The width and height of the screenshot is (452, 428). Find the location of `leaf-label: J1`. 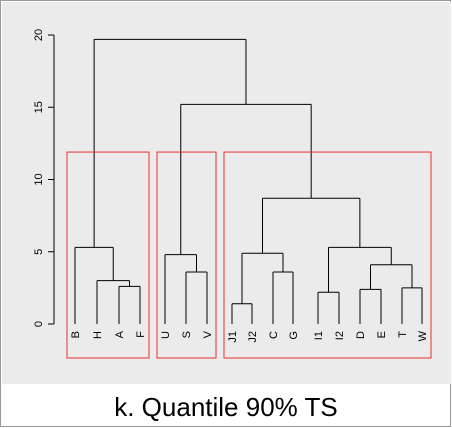

leaf-label: J1 is located at coordinates (233, 337).